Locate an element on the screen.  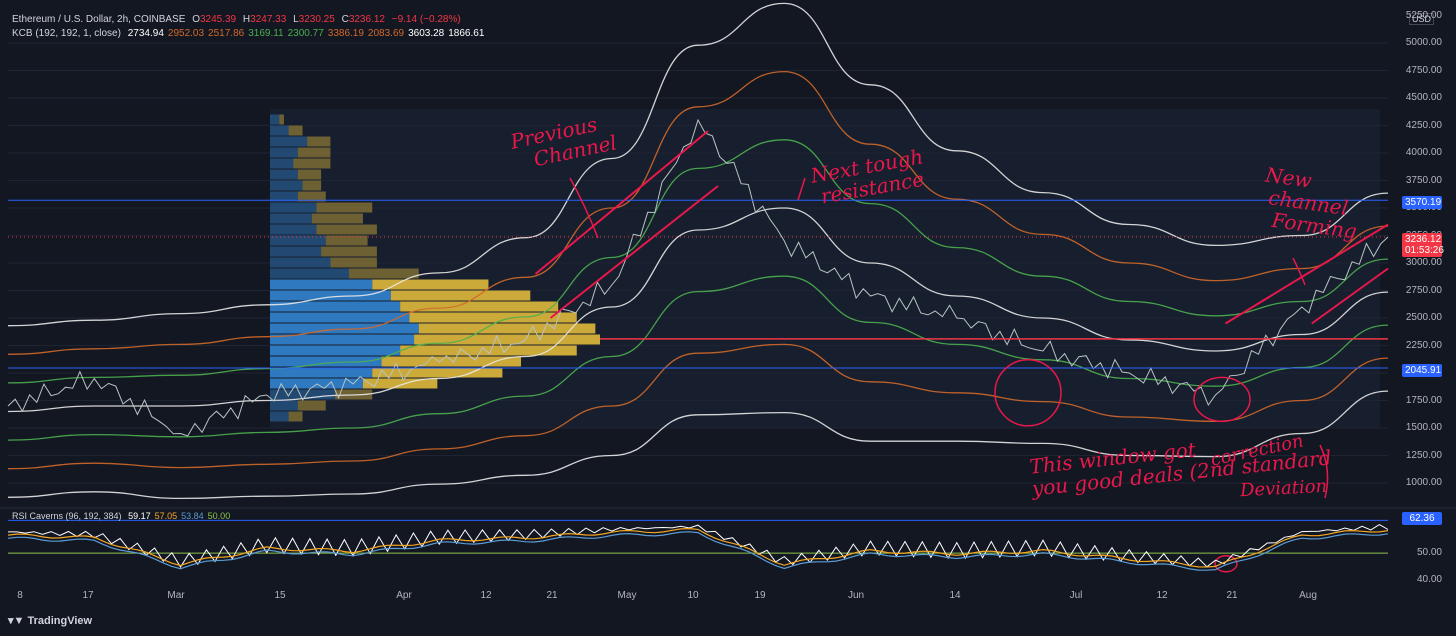
rsi-value: 59.17 is located at coordinates (139, 516).